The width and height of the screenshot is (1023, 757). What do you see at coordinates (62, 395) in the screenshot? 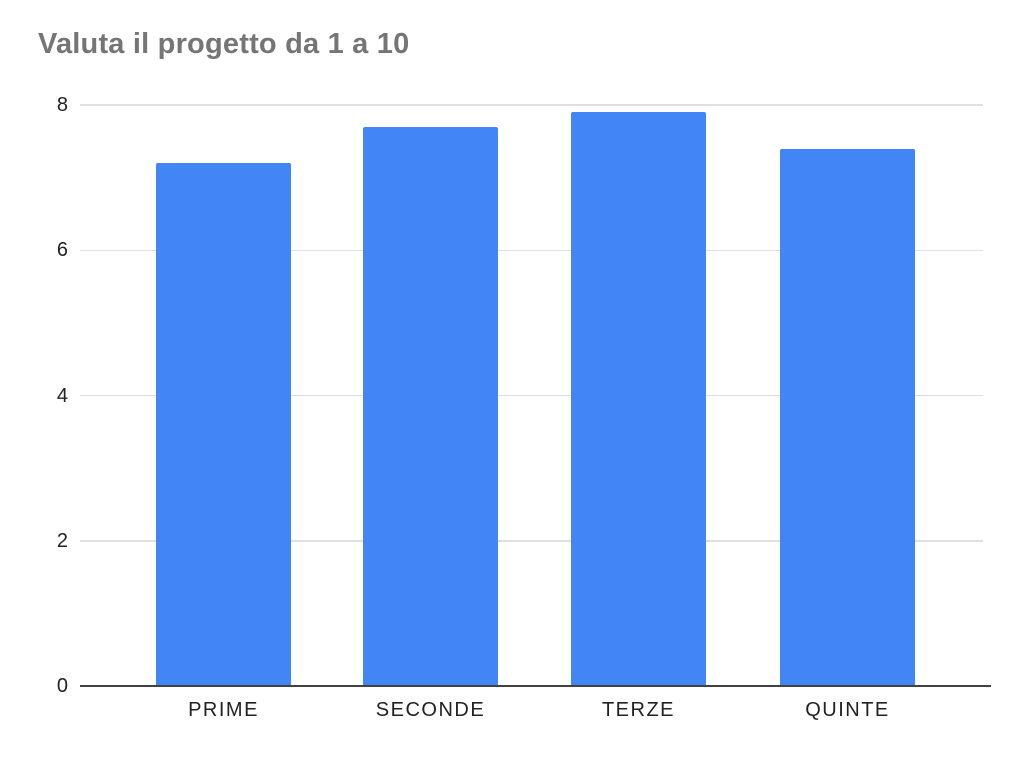
I see `y-axis-tick-label: 4` at bounding box center [62, 395].